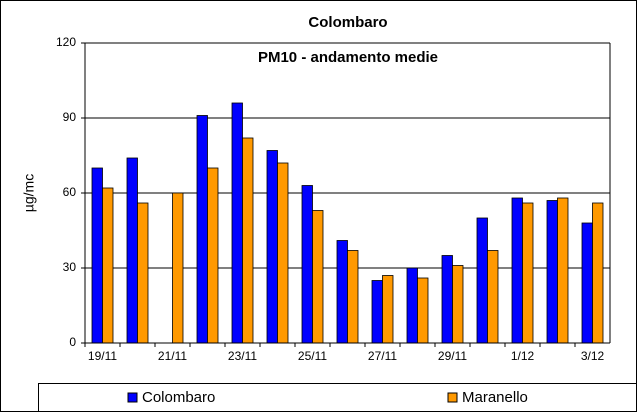 This screenshot has height=412, width=637. What do you see at coordinates (72, 342) in the screenshot?
I see `y-tick-label: 0` at bounding box center [72, 342].